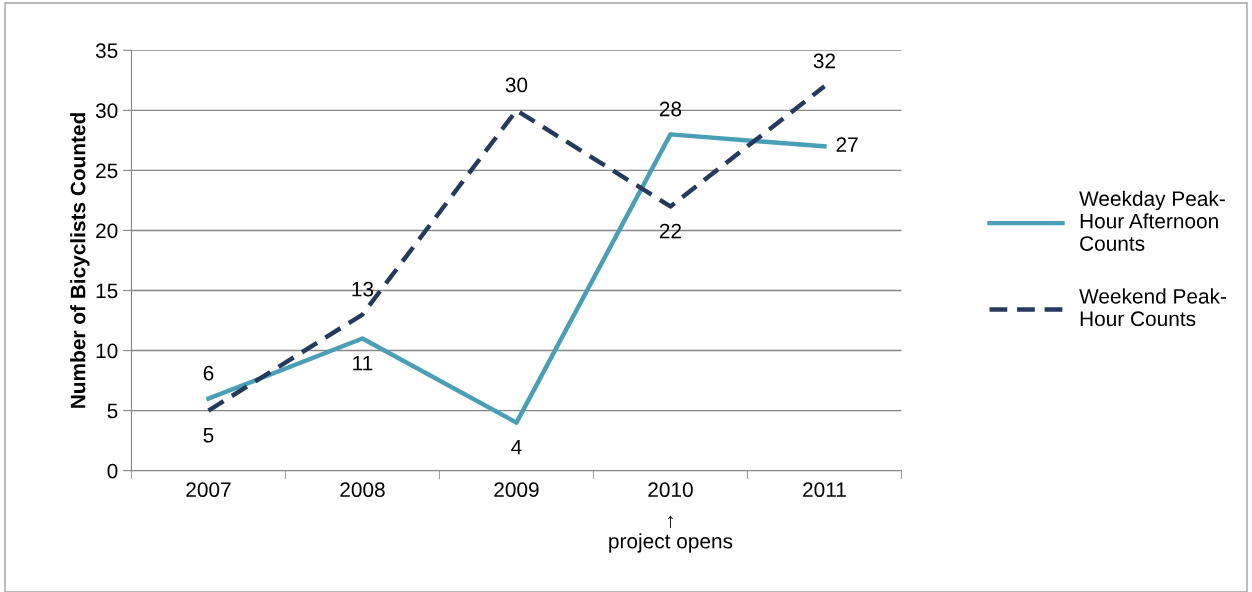  What do you see at coordinates (1153, 307) in the screenshot?
I see `legend-label: Weekend Peak-Hour Counts` at bounding box center [1153, 307].